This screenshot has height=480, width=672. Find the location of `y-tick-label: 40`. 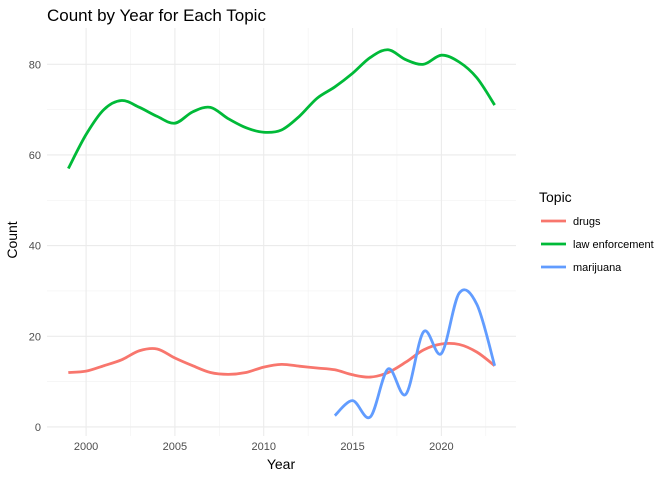

y-tick-label: 40 is located at coordinates (35, 247).